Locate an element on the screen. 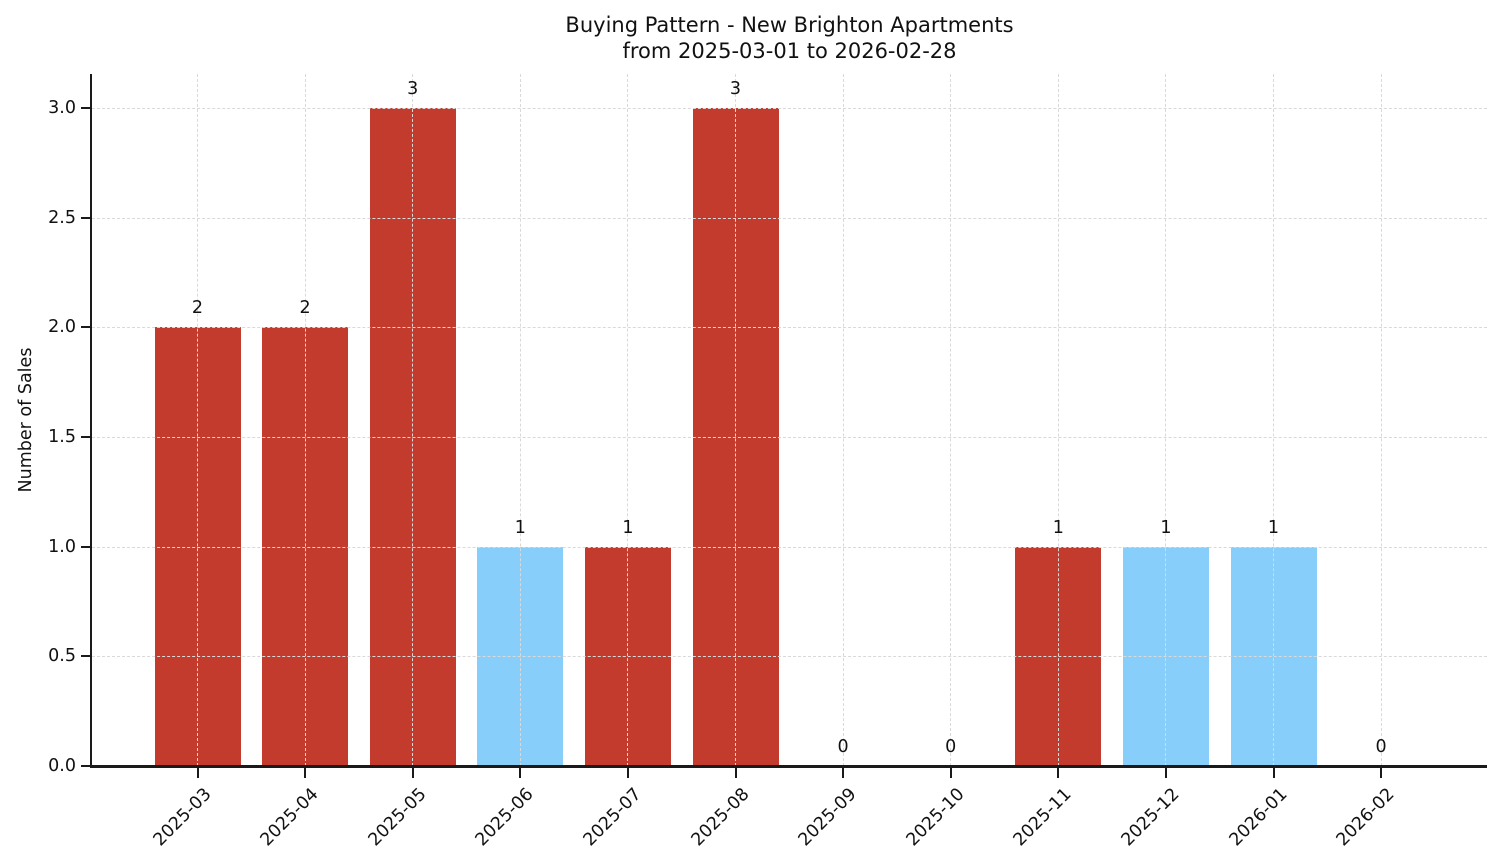 This screenshot has height=863, width=1501. y-tick-label: 0.5 is located at coordinates (62, 656).